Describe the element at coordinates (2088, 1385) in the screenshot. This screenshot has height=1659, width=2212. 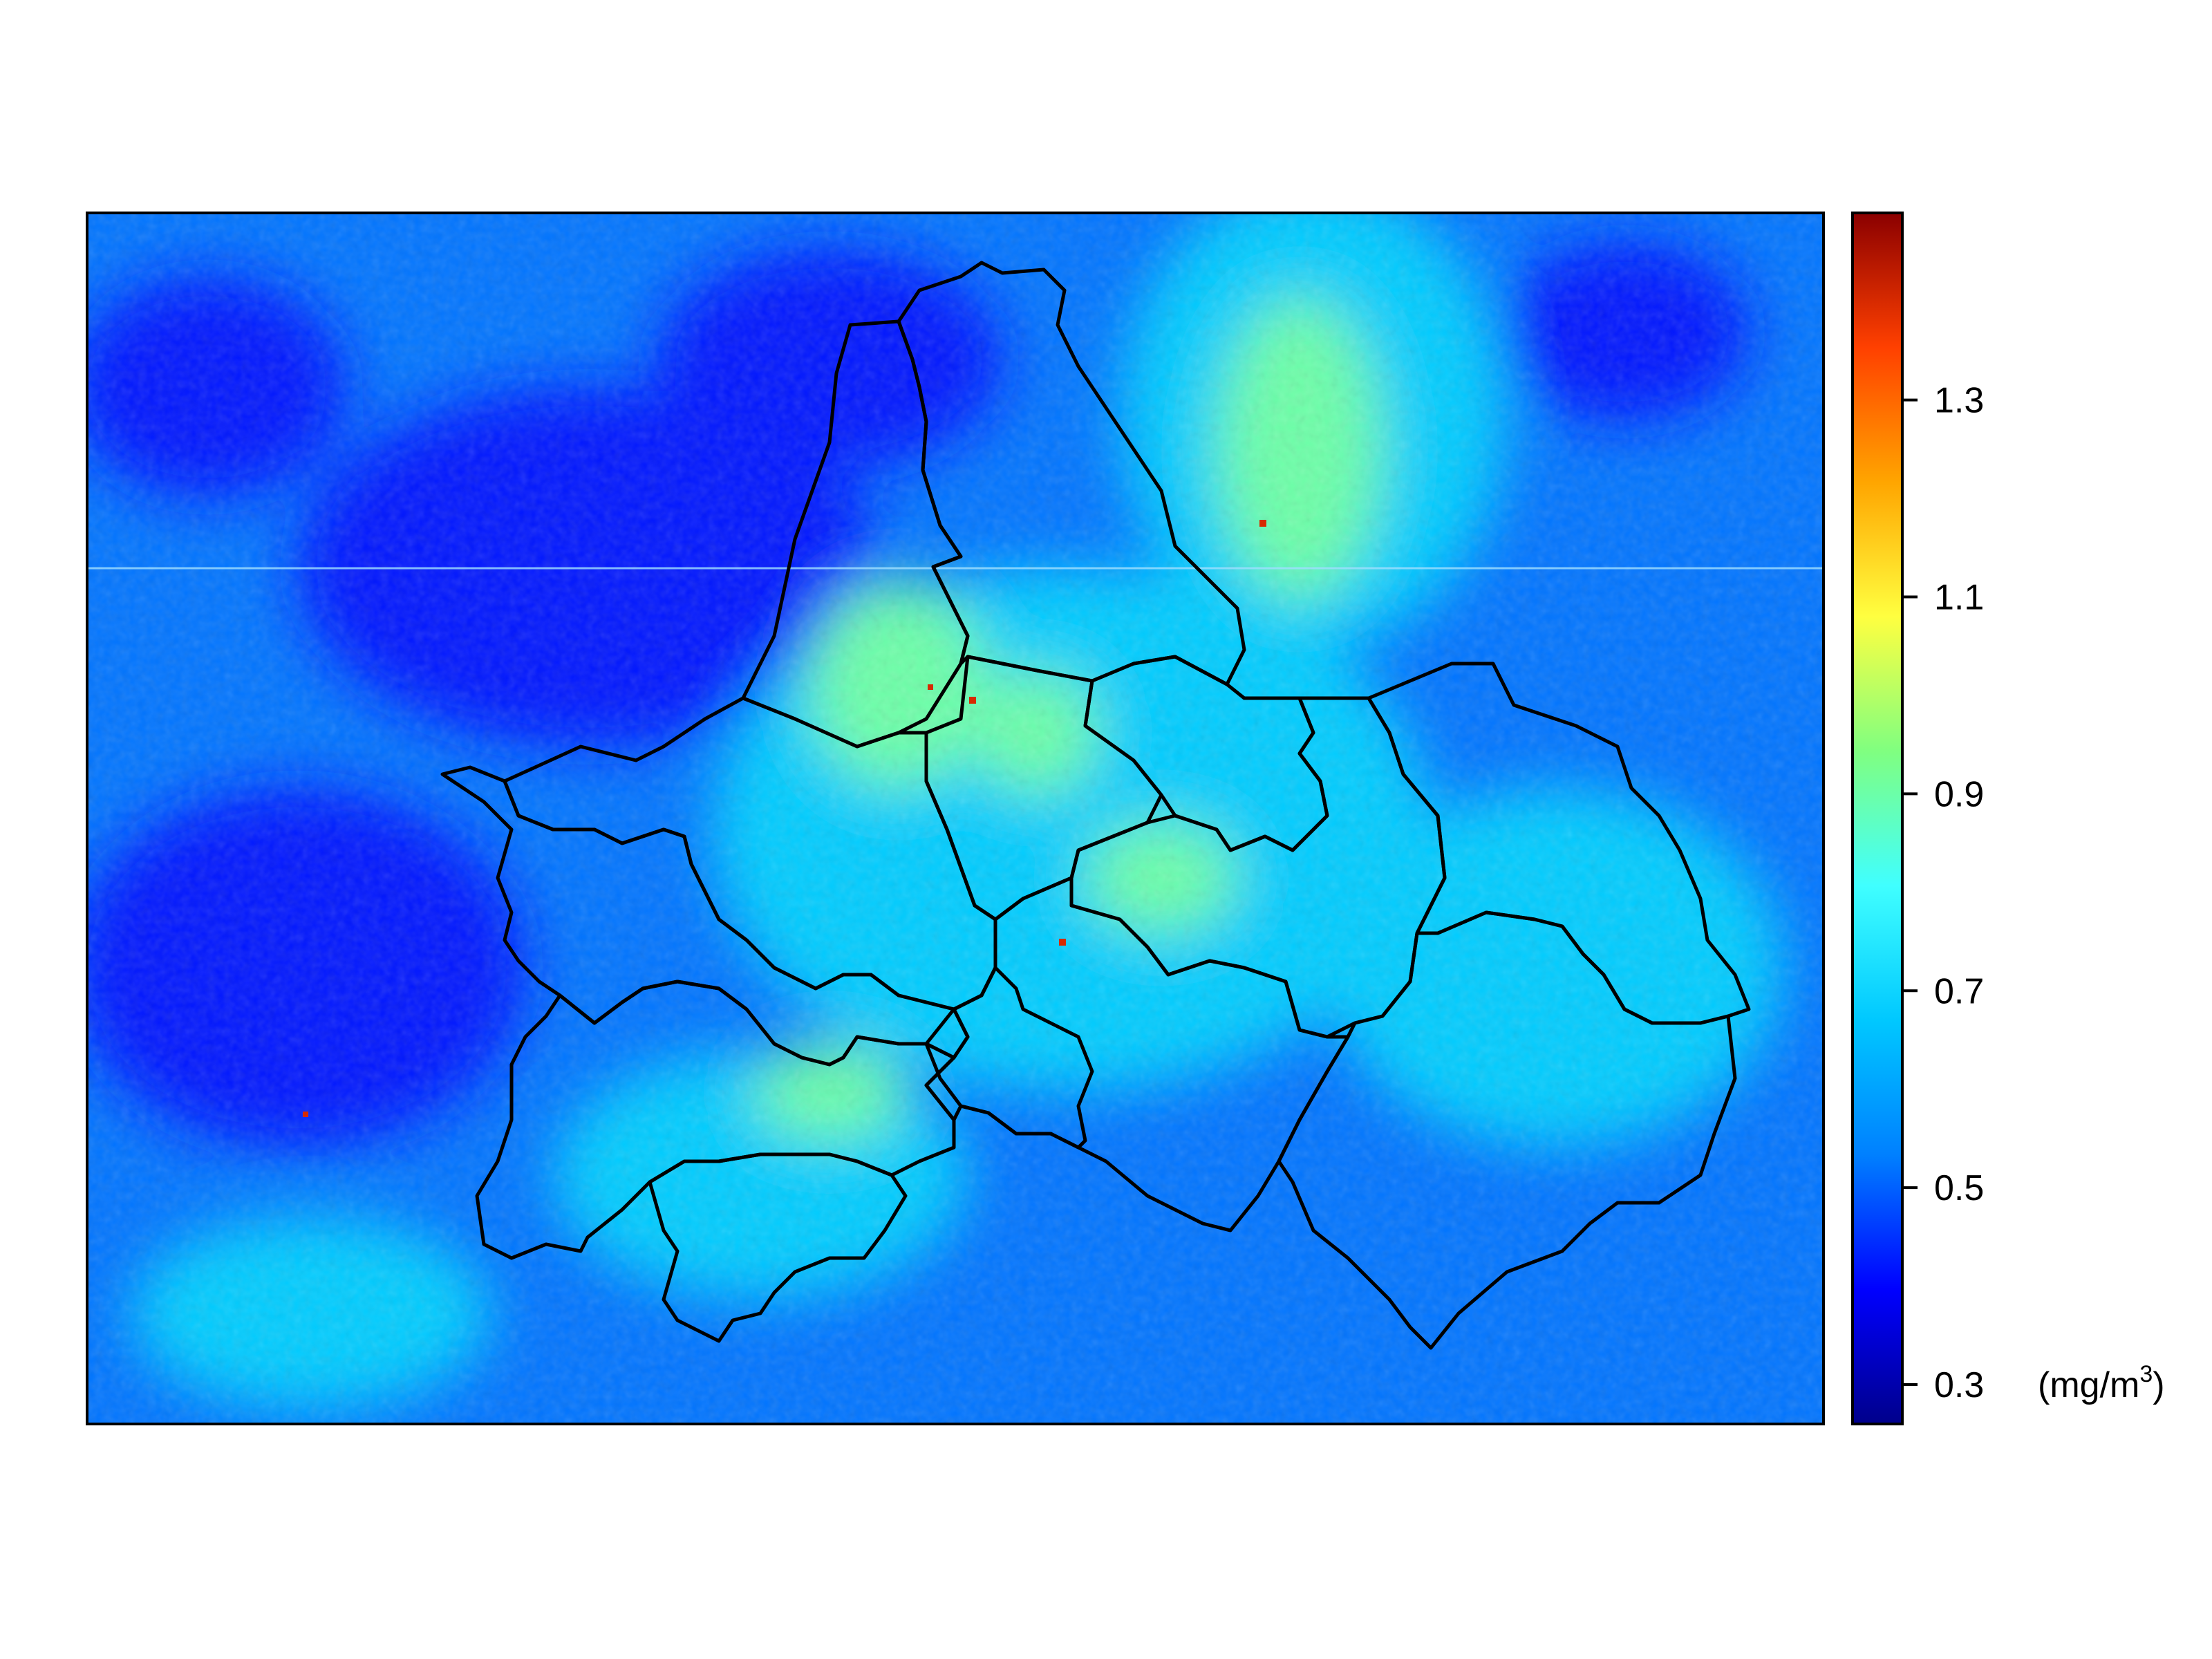
I see `unit-prefix: (mg/m` at that location.